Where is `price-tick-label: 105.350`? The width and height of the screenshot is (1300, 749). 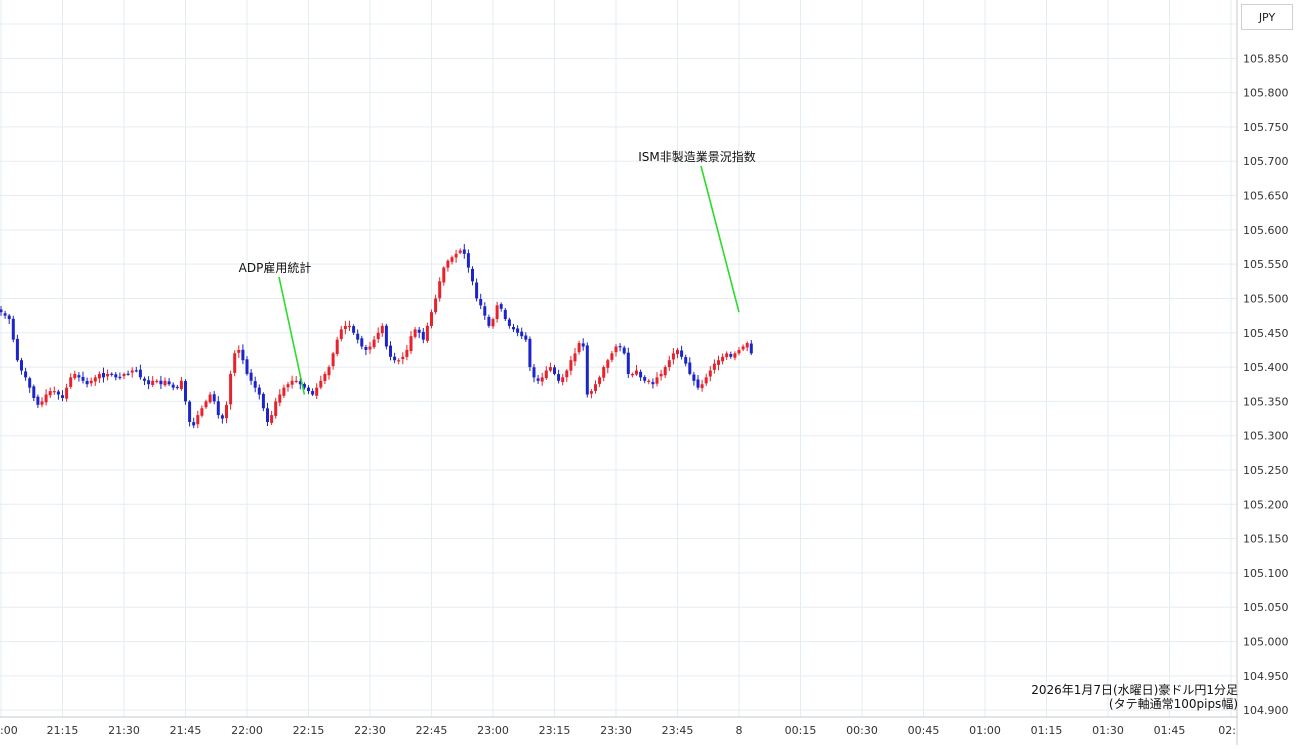 price-tick-label: 105.350 is located at coordinates (1266, 401).